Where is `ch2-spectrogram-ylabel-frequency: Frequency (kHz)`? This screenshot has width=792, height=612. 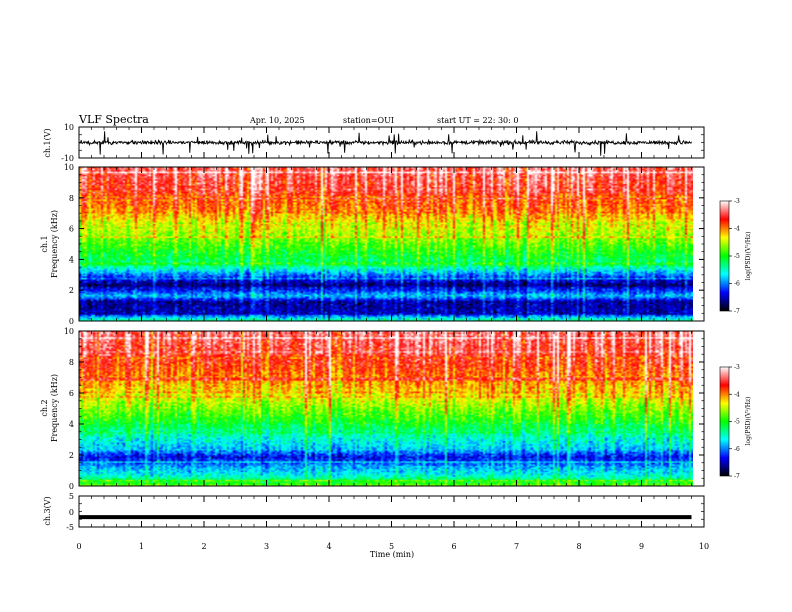 ch2-spectrogram-ylabel-frequency: Frequency (kHz) is located at coordinates (54, 408).